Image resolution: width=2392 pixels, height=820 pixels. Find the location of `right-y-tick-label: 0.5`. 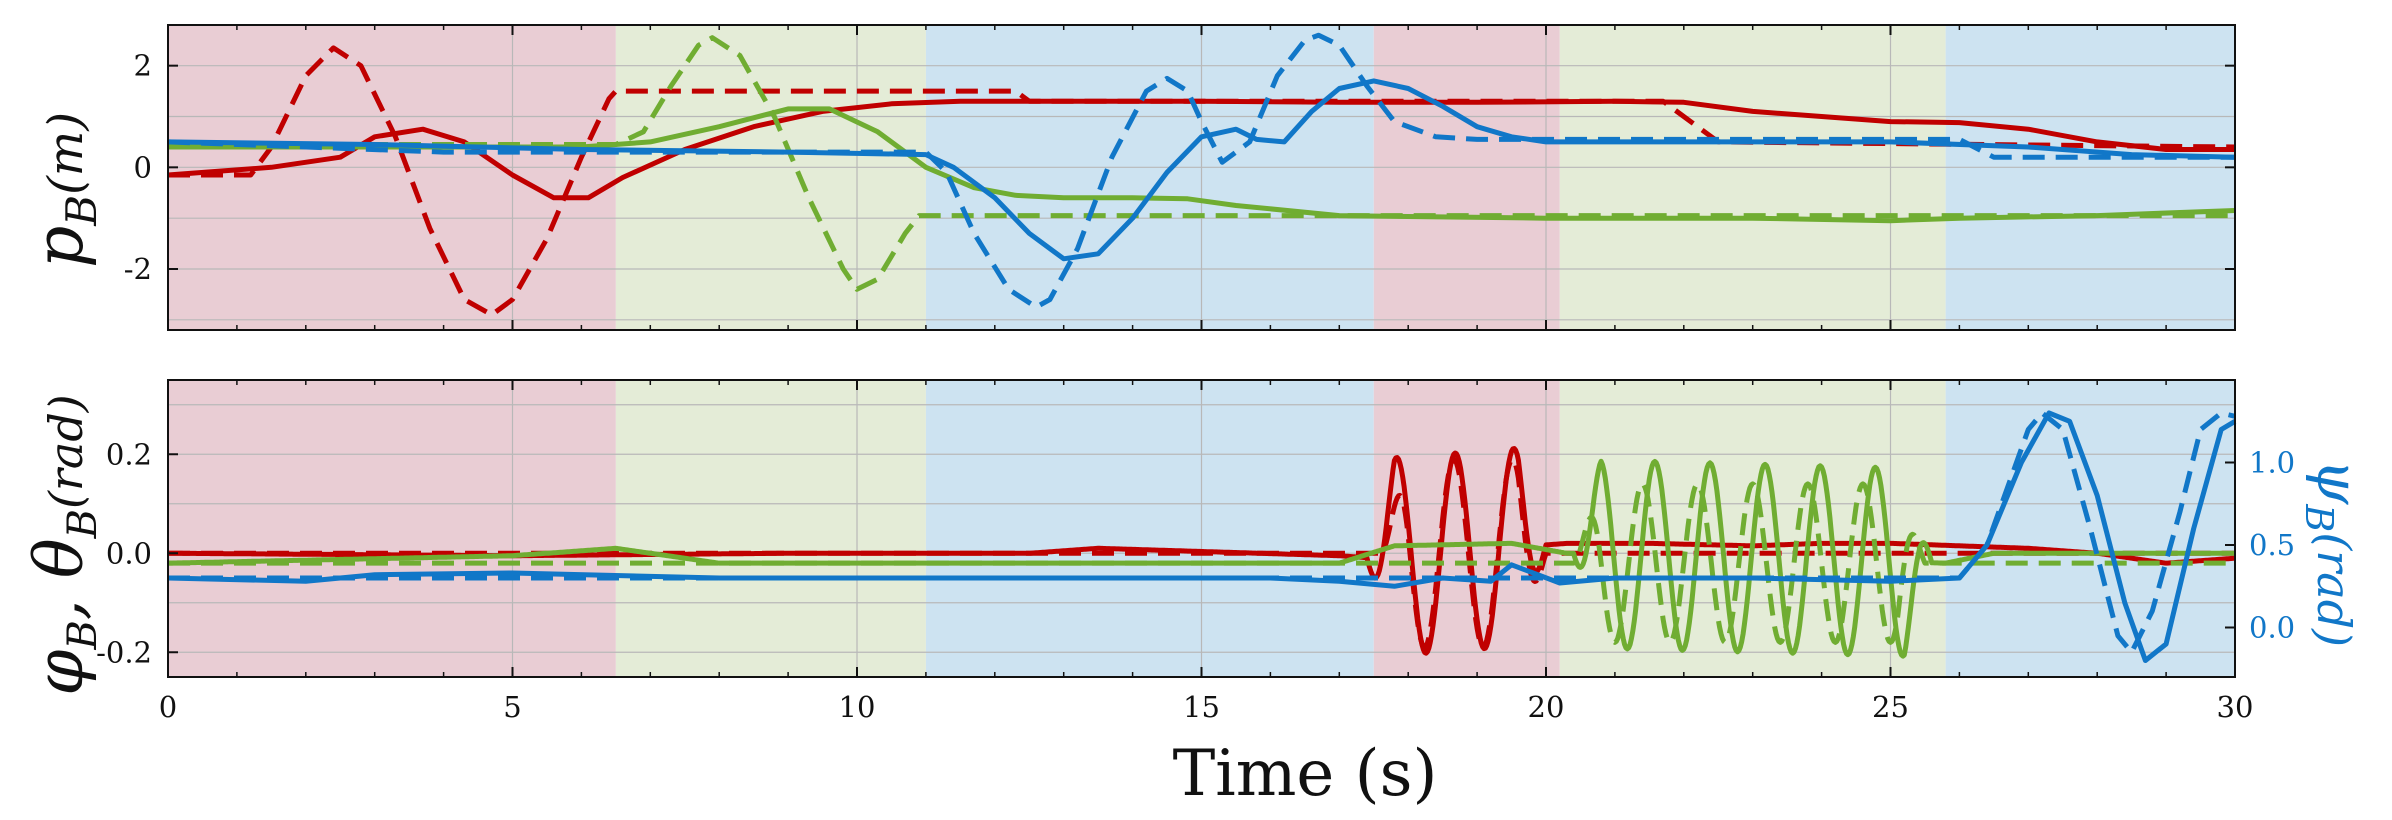

right-y-tick-label: 0.5 is located at coordinates (2272, 545).